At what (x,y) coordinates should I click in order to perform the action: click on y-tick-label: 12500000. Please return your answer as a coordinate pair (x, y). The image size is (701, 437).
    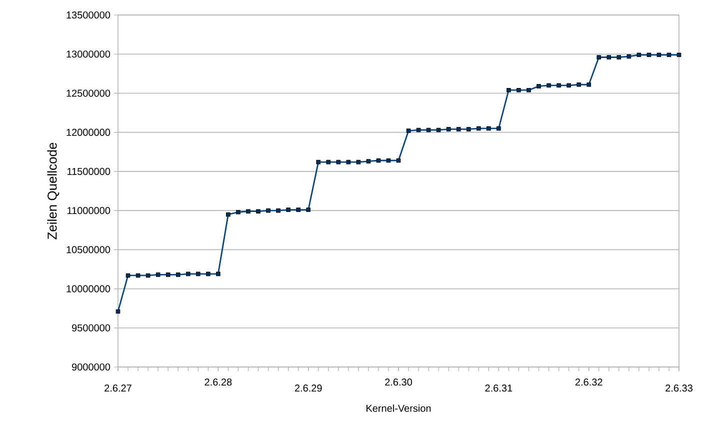
    Looking at the image, I should click on (88, 93).